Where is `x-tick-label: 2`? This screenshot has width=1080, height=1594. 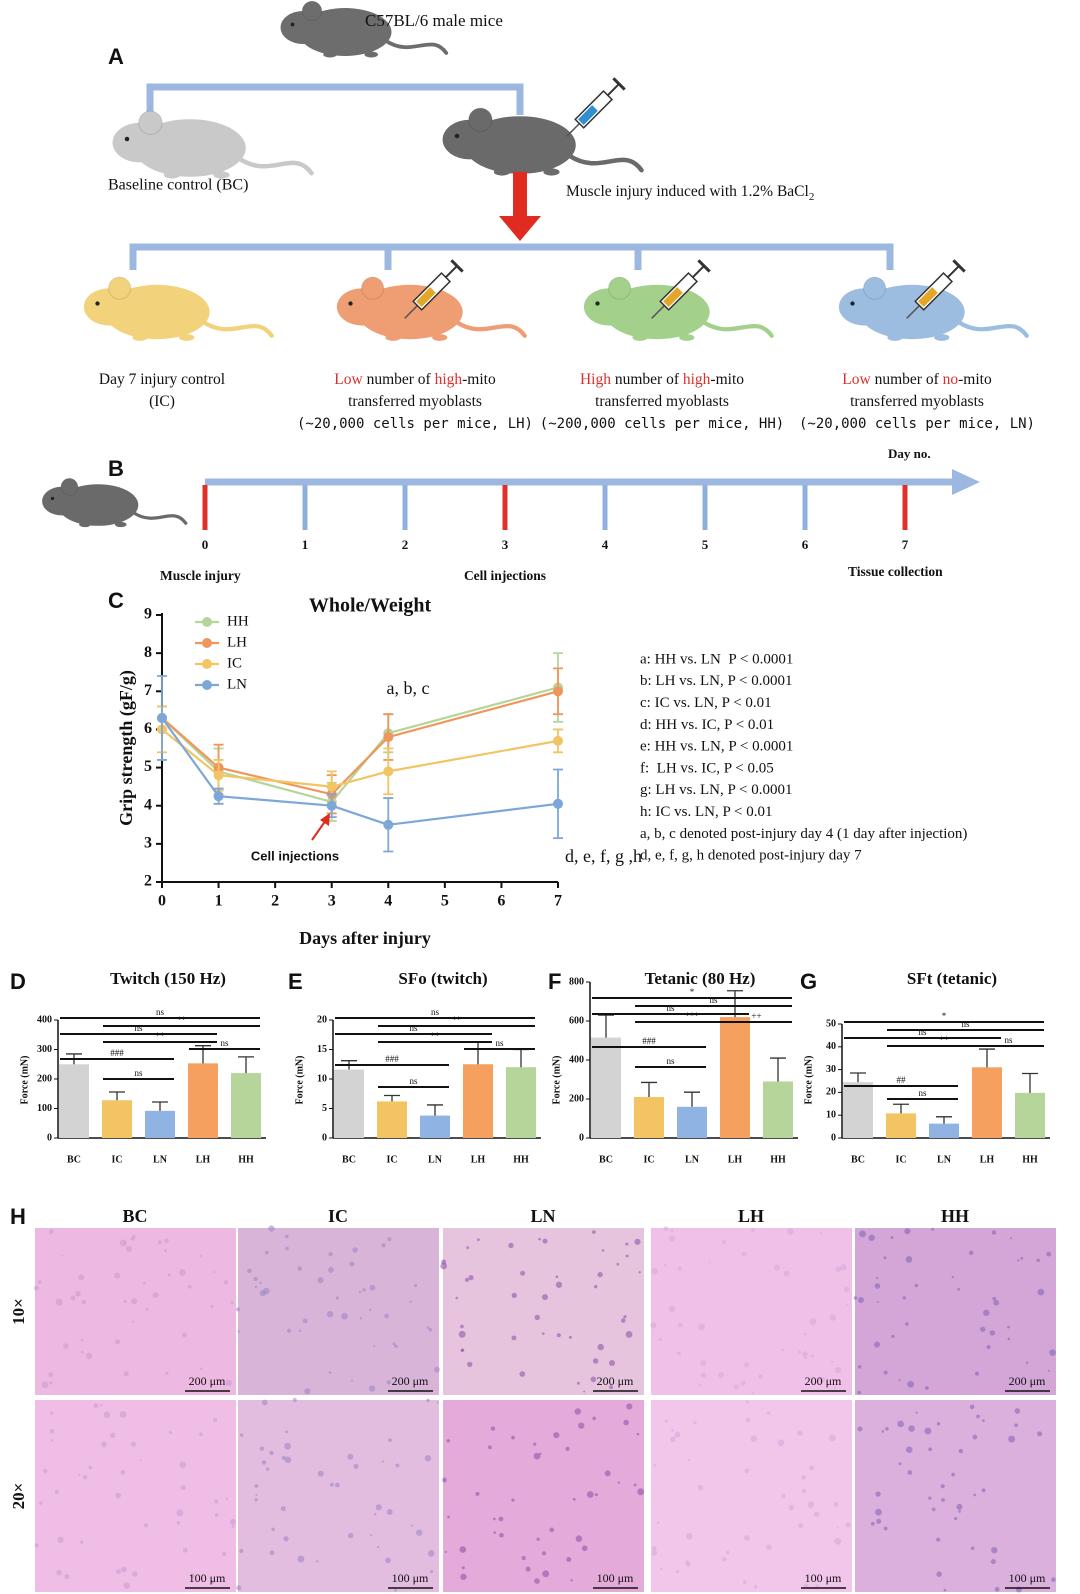
x-tick-label: 2 is located at coordinates (275, 901).